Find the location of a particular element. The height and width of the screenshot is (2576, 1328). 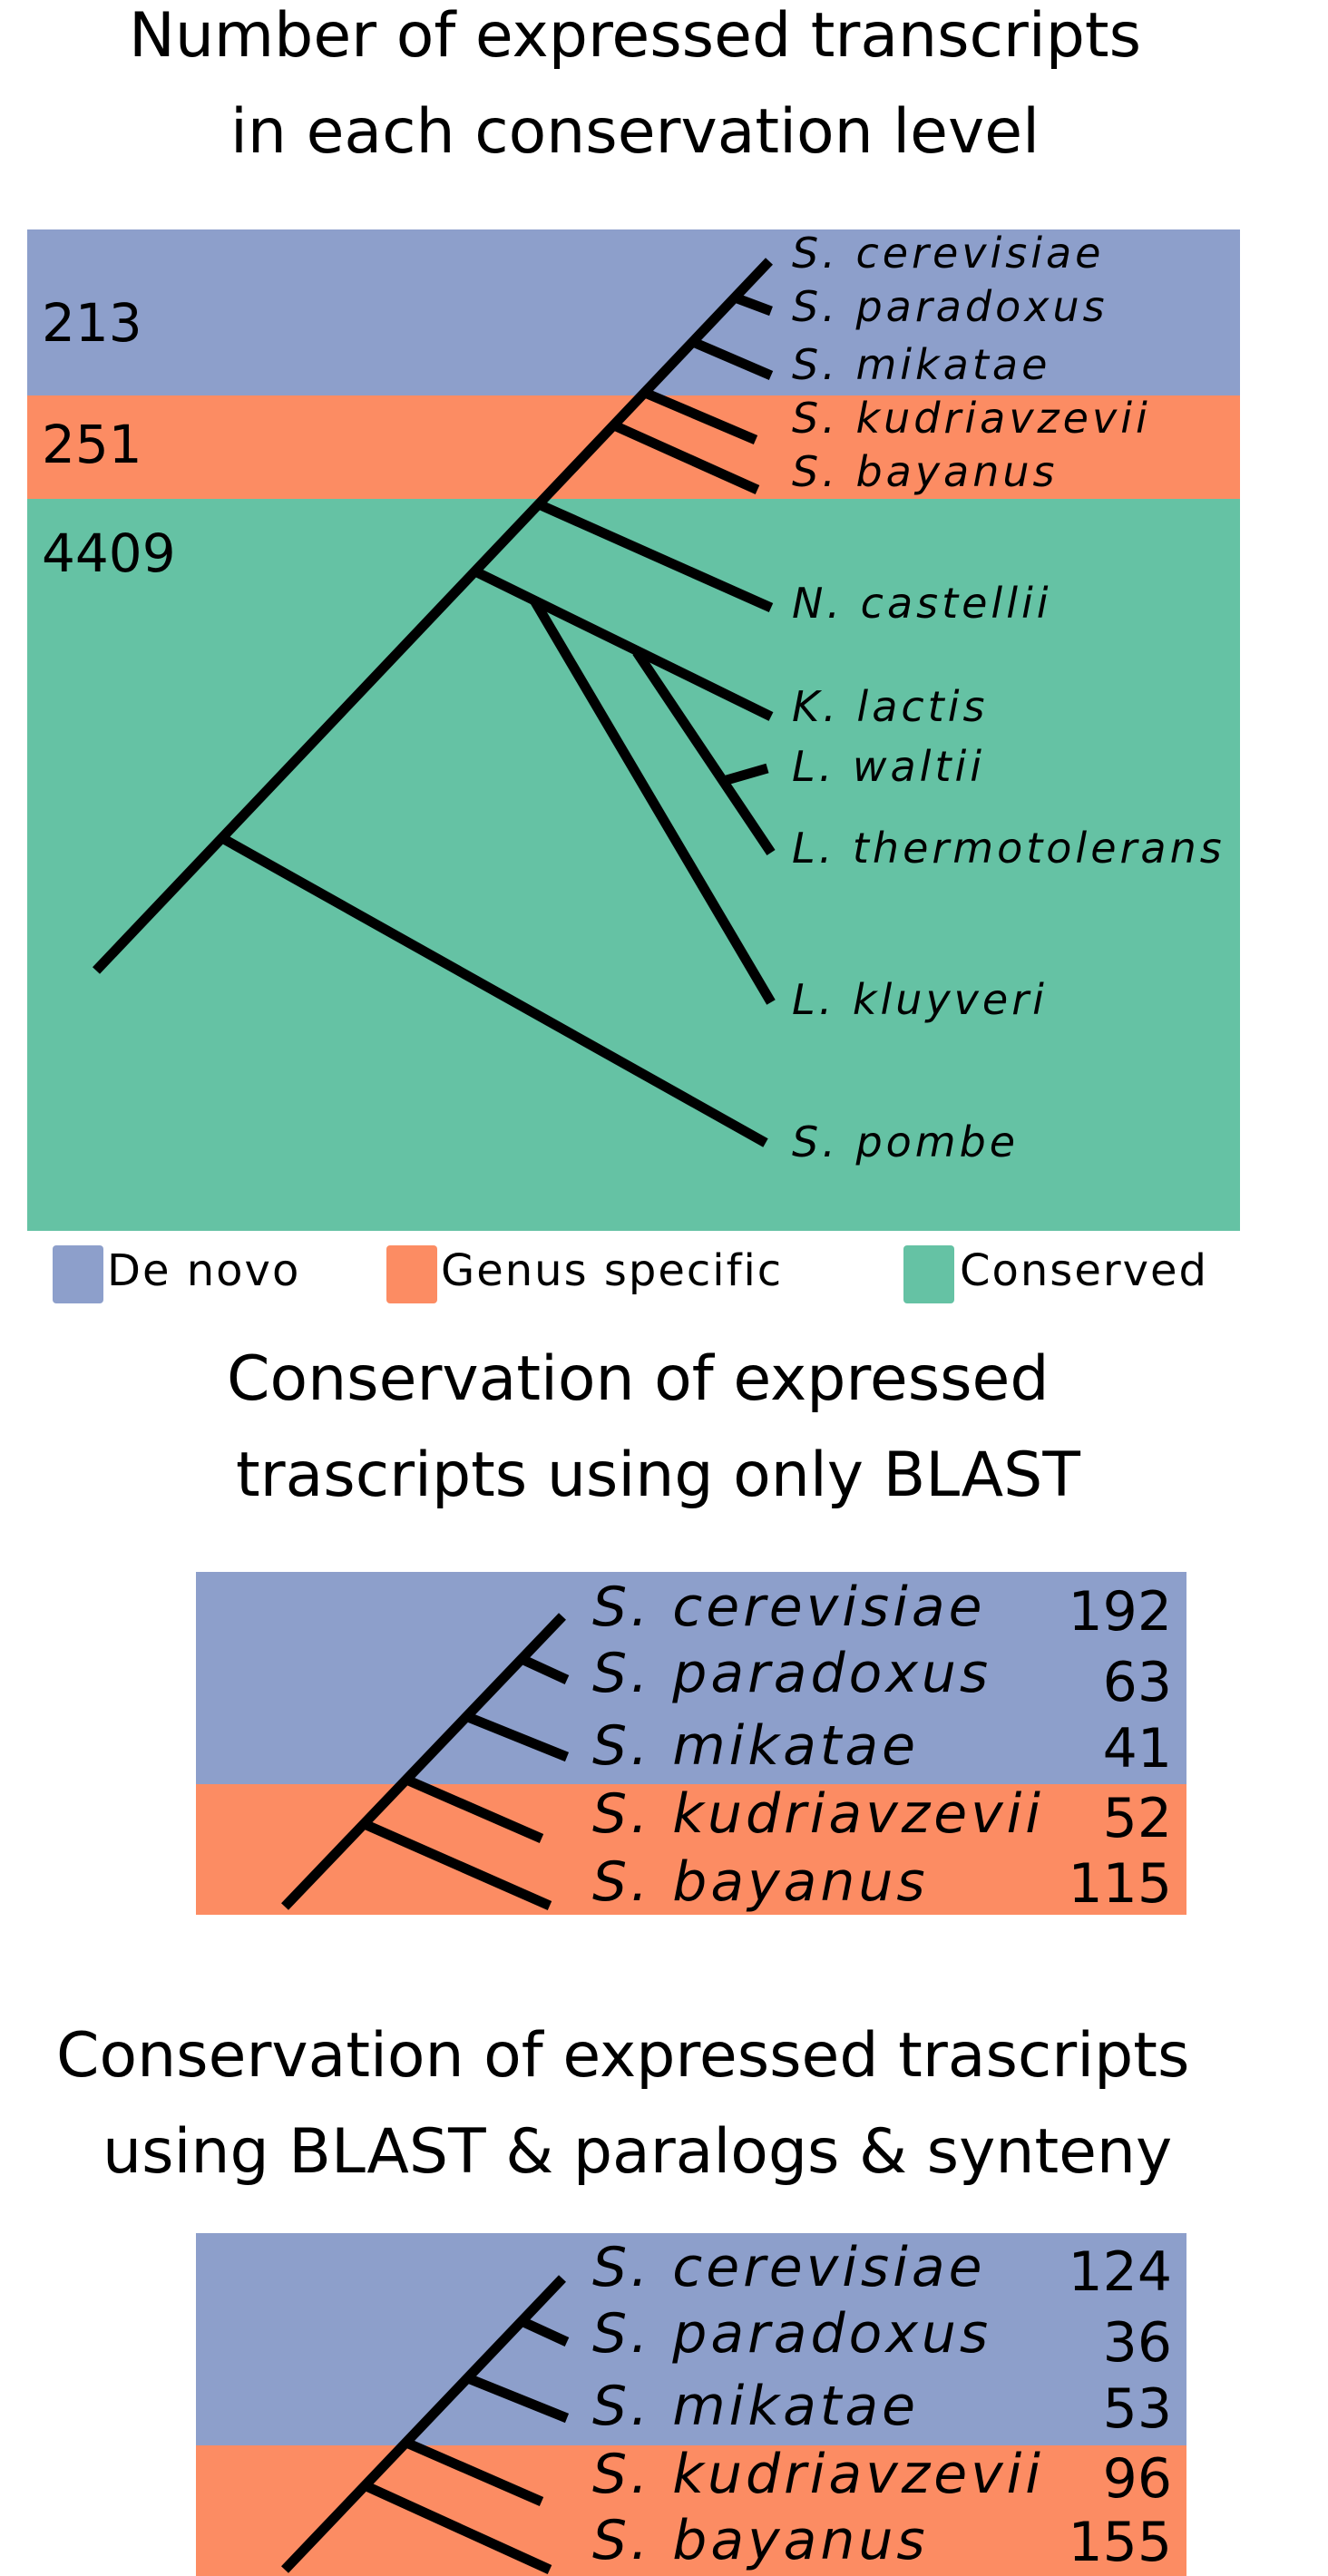

legend-genus-specific-label: Genus specific is located at coordinates (612, 1270).